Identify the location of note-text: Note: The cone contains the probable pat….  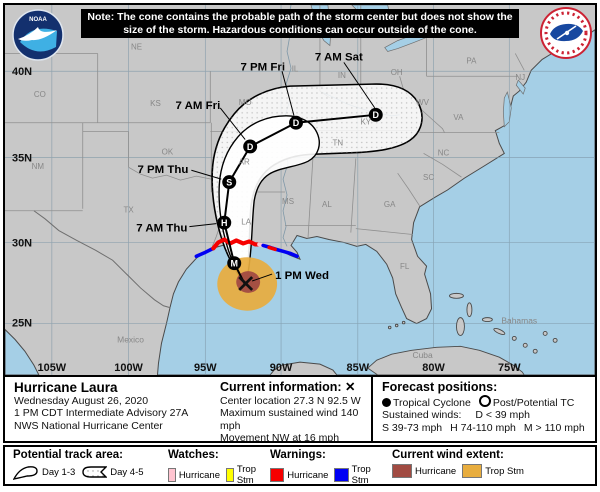
(300, 23).